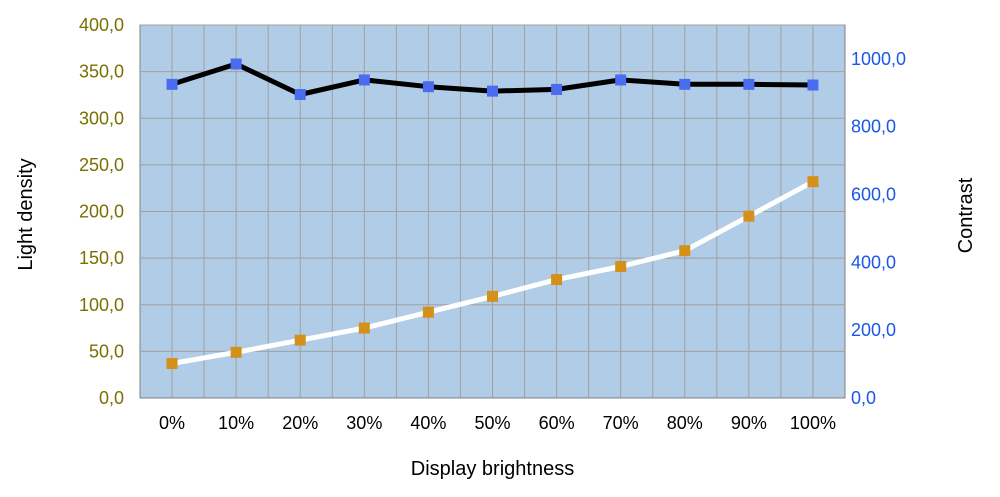  I want to click on y-tick-label-left: 100,0, so click(101, 305).